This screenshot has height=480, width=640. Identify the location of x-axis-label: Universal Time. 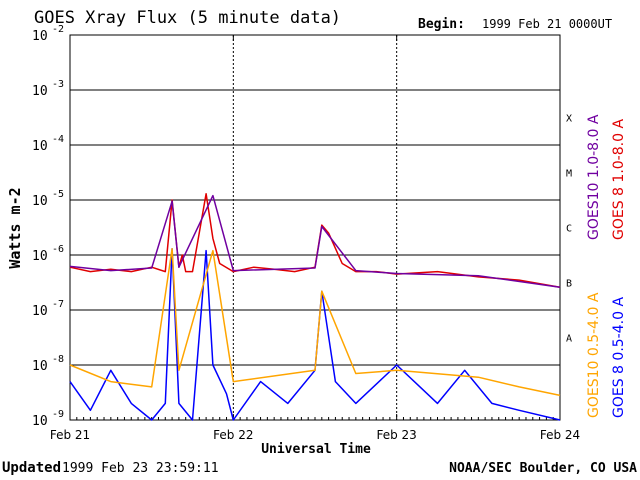
(316, 449).